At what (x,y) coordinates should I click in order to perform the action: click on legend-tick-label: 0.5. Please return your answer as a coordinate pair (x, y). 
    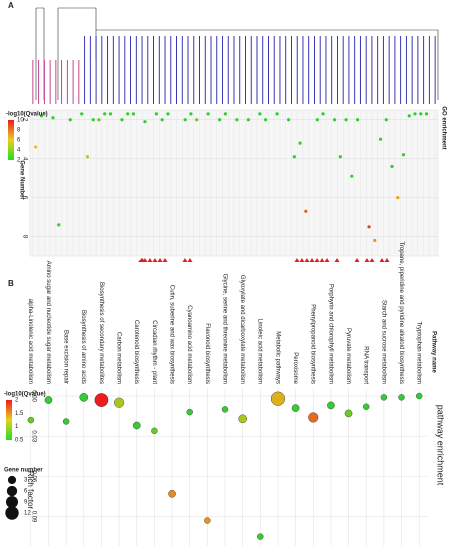
    Looking at the image, I should click on (19, 441).